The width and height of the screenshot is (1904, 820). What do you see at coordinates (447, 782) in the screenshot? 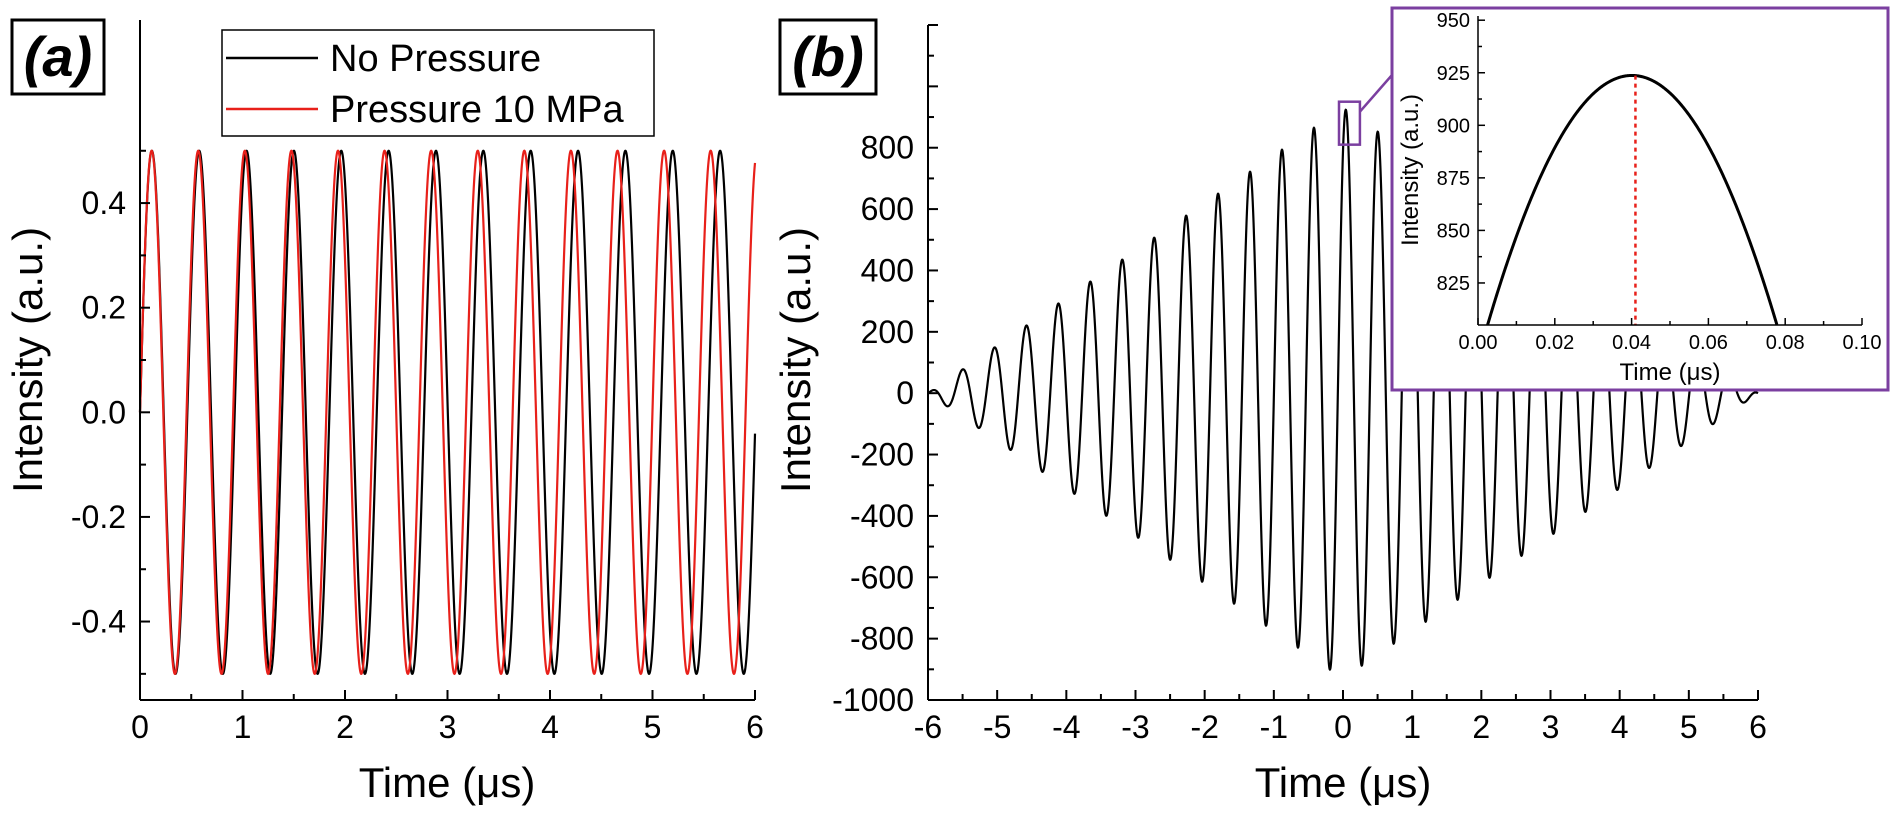
I see `x-axis-title-a: Time (μs)` at bounding box center [447, 782].